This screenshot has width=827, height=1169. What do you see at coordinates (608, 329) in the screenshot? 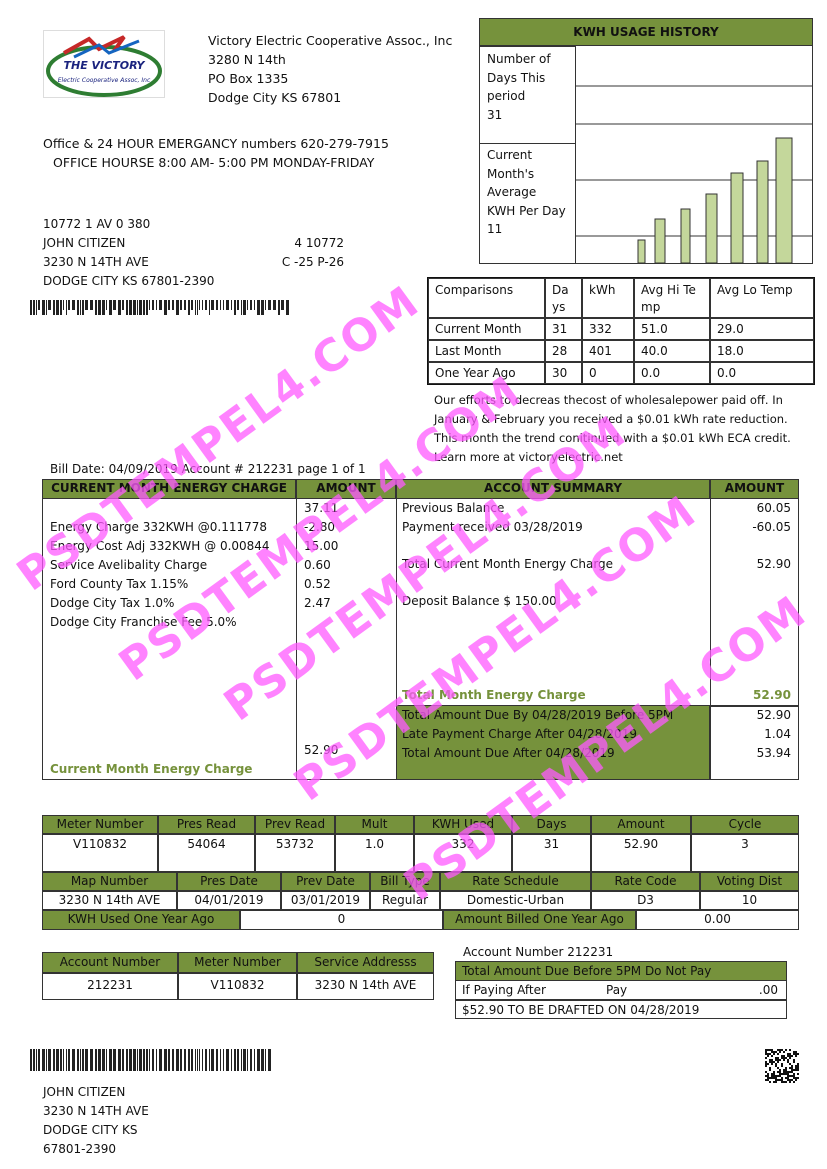
I see `comparisons-cell: 332` at bounding box center [608, 329].